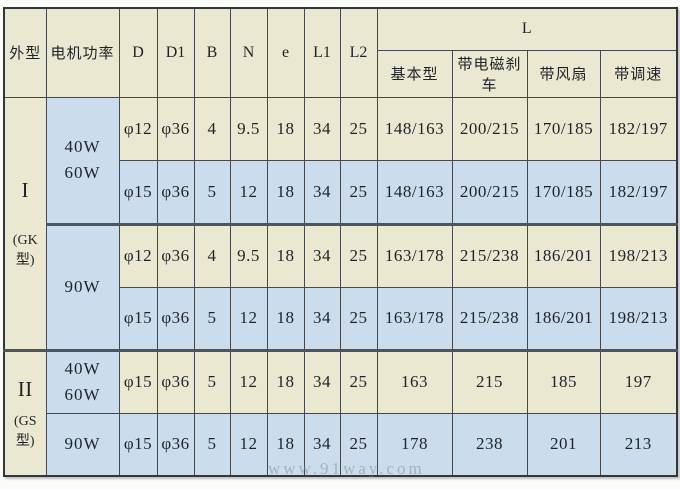  Describe the element at coordinates (527, 29) in the screenshot. I see `header-l-group: L` at that location.